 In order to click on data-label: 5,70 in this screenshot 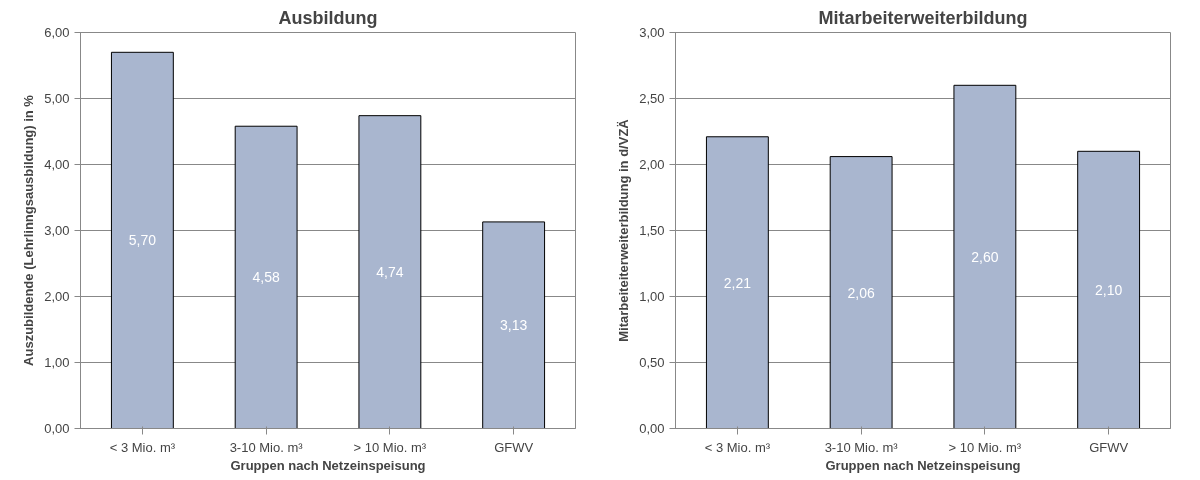, I will do `click(142, 240)`.